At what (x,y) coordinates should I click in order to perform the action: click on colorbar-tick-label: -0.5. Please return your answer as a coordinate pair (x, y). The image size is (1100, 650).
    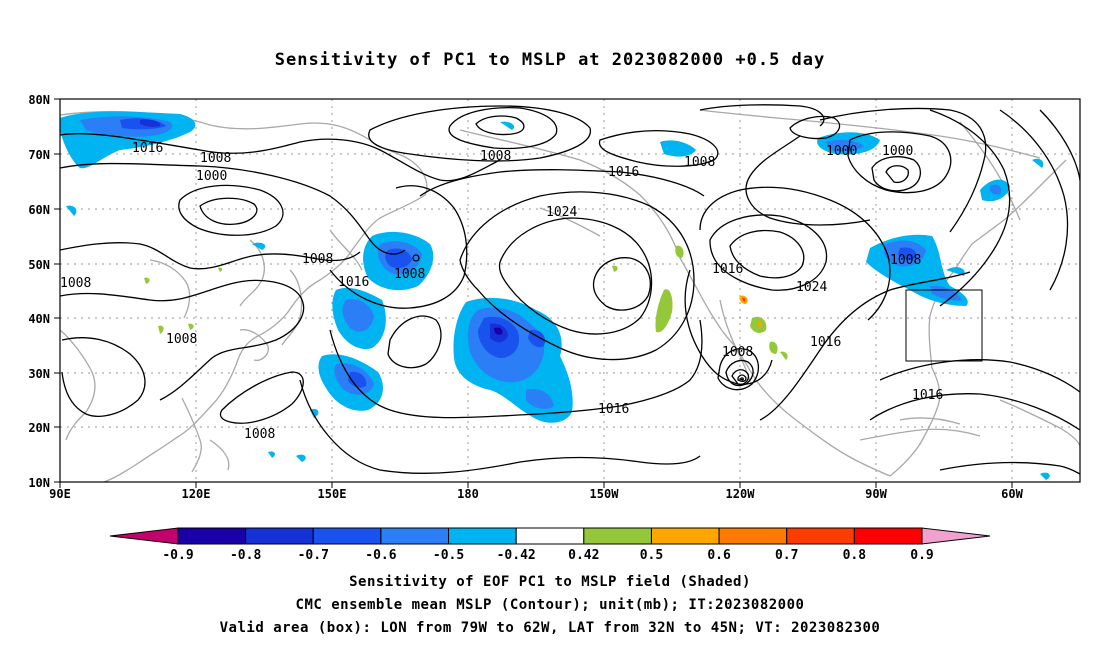
    Looking at the image, I should click on (448, 555).